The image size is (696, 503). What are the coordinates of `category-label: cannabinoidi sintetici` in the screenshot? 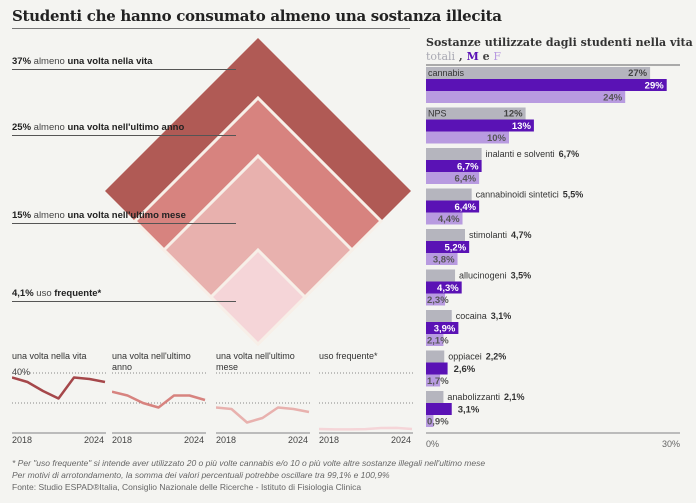 It's located at (517, 195).